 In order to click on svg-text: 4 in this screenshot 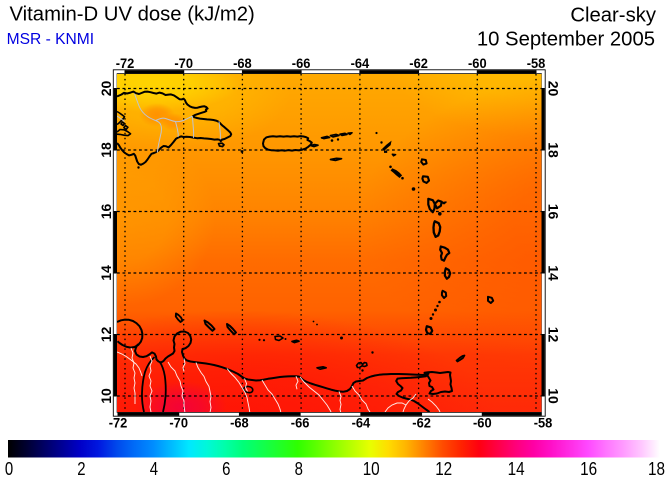, I will do `click(154, 469)`.